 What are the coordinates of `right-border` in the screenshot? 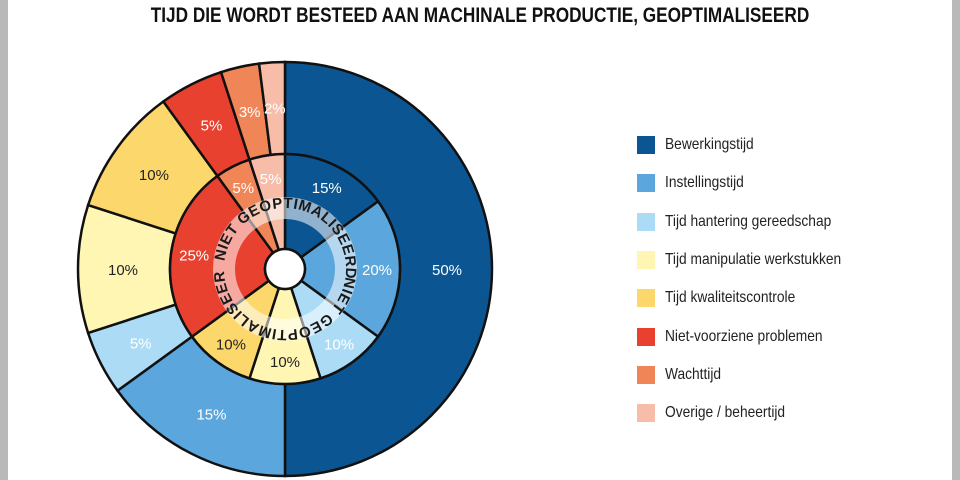 It's located at (956, 240).